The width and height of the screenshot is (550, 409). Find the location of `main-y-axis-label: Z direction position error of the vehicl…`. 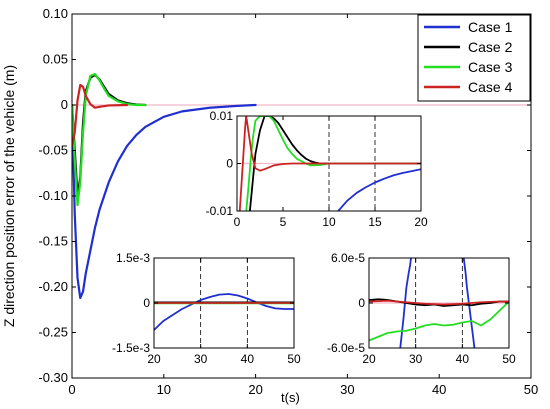

main-y-axis-label: Z direction position error of the vehicl… is located at coordinates (9, 196).